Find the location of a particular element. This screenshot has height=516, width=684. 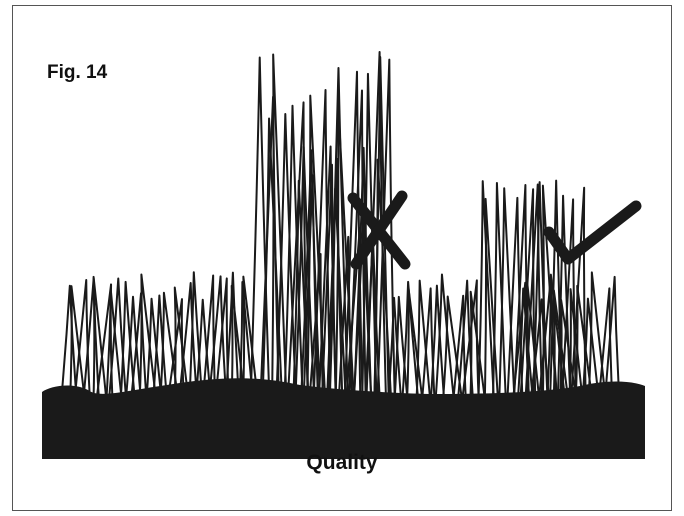

figure-label: Fig. 14 is located at coordinates (77, 72).